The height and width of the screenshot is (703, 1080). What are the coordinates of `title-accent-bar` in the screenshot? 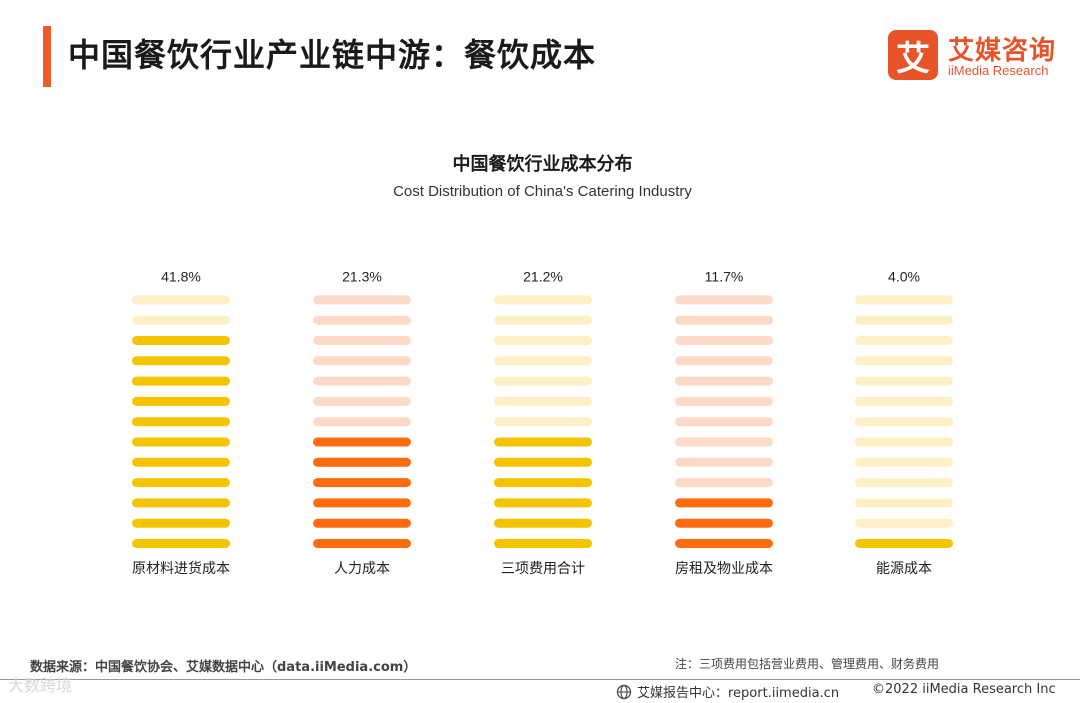 It's located at (47, 56).